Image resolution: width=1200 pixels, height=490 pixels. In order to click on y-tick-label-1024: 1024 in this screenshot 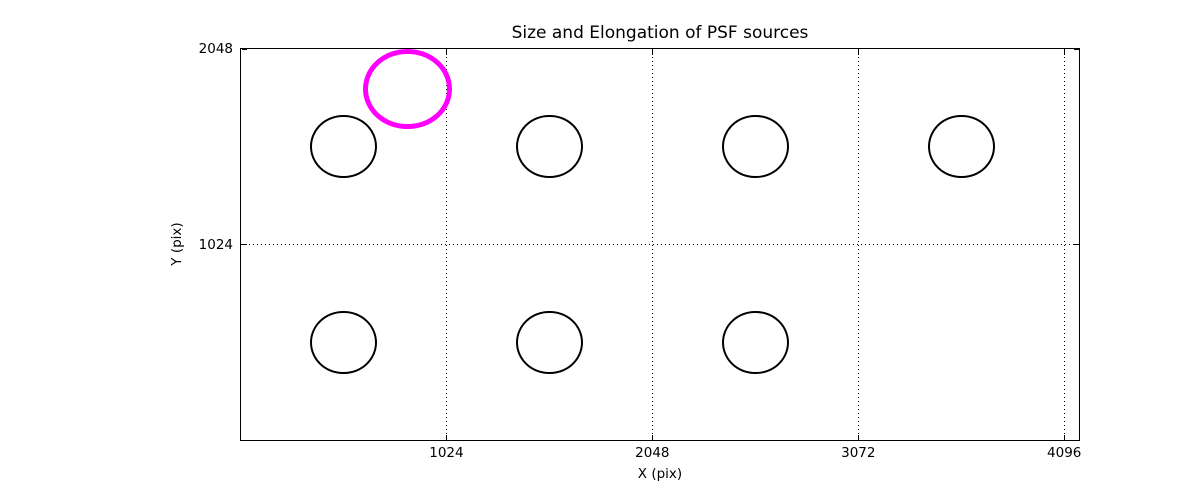, I will do `click(215, 244)`.